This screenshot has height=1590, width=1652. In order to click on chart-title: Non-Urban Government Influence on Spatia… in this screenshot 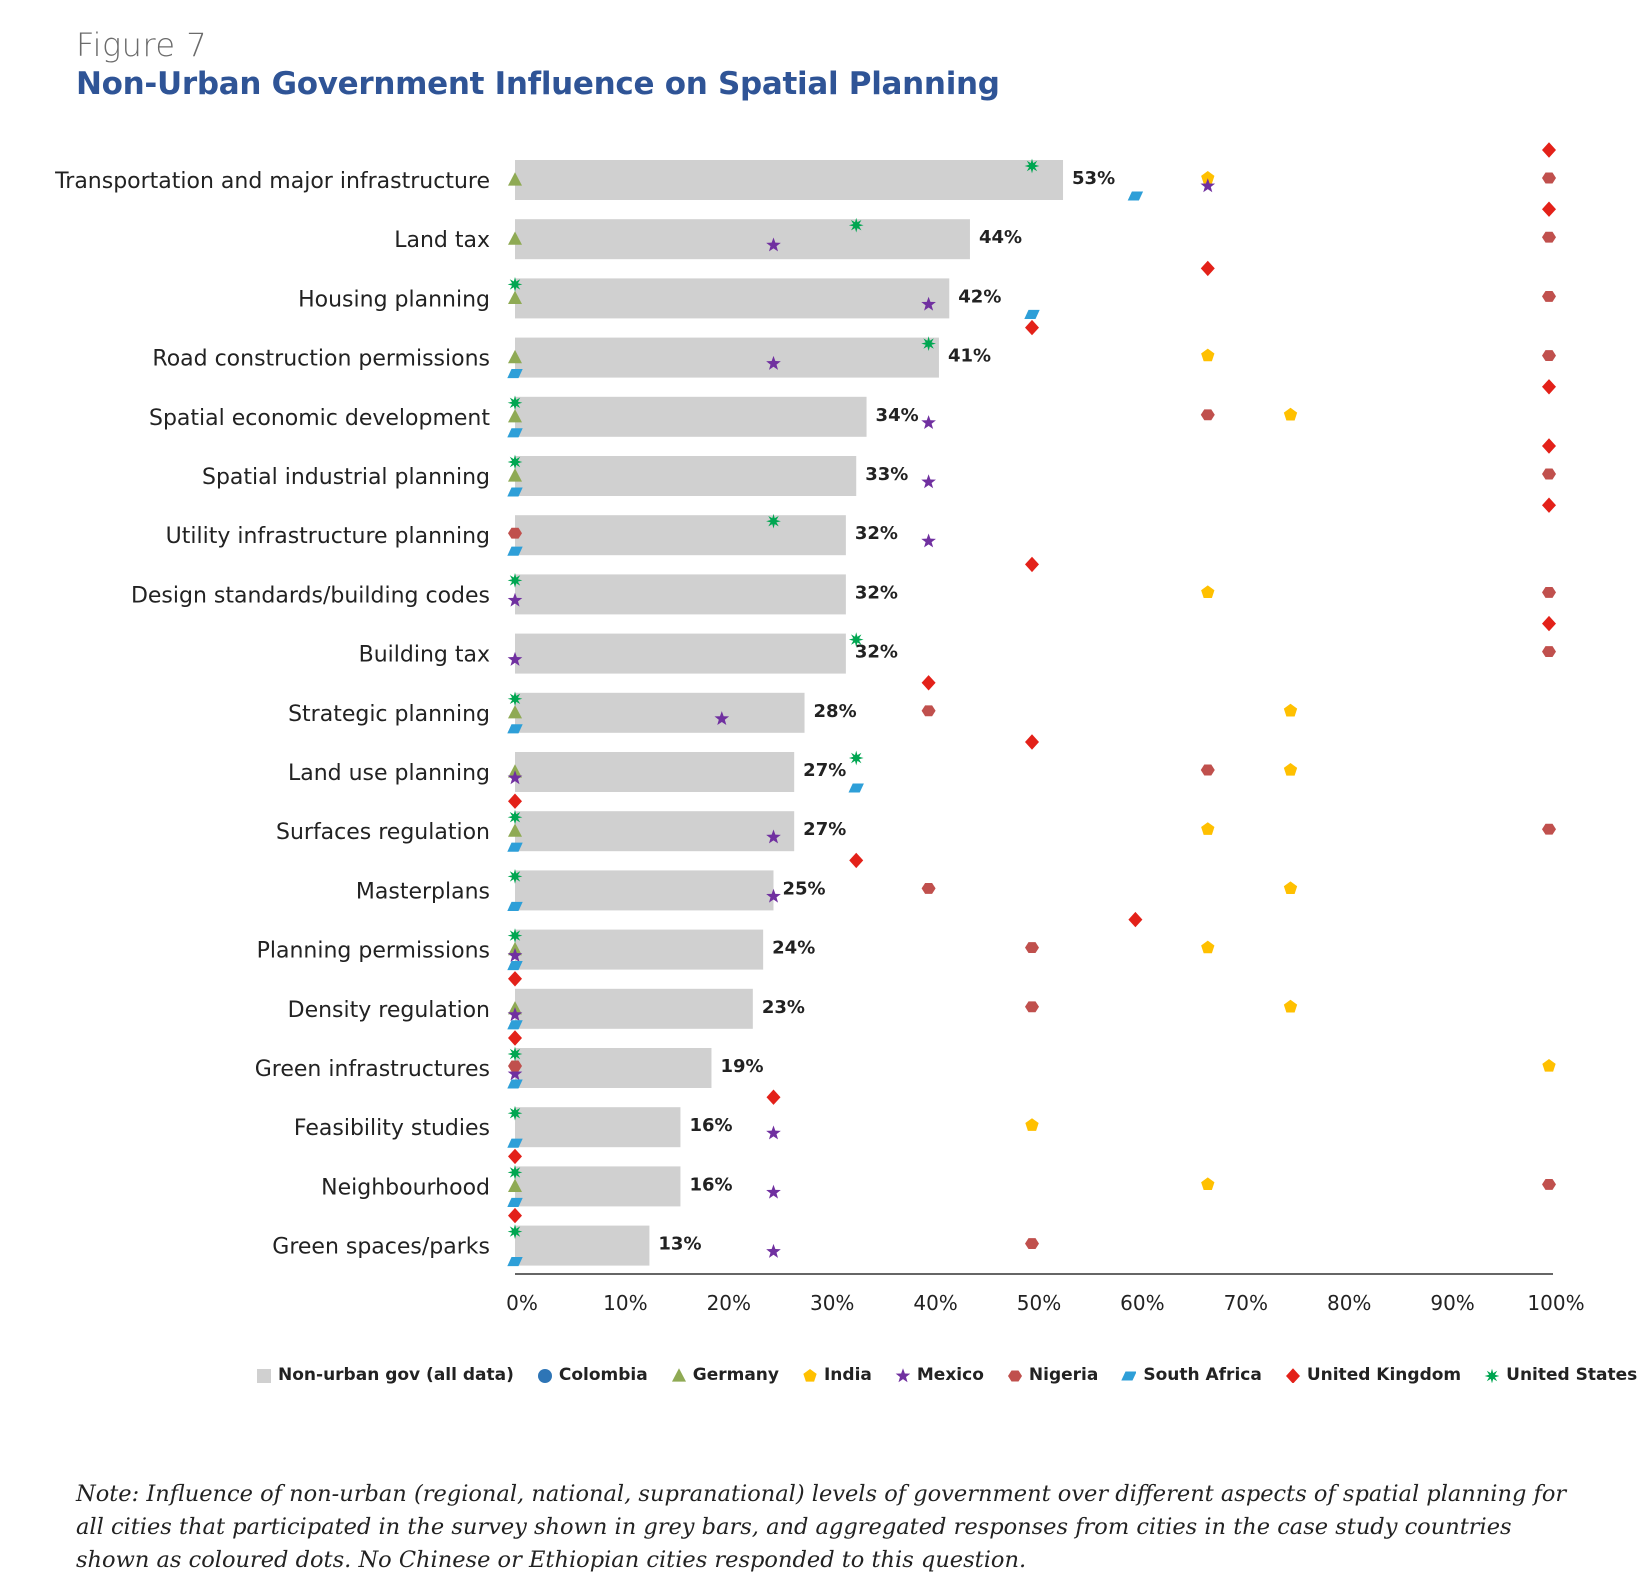, I will do `click(538, 84)`.